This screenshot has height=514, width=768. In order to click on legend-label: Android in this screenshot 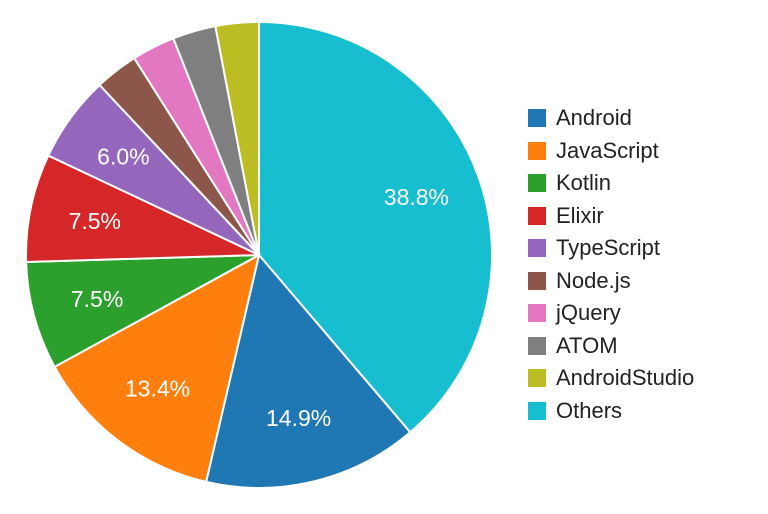, I will do `click(594, 118)`.